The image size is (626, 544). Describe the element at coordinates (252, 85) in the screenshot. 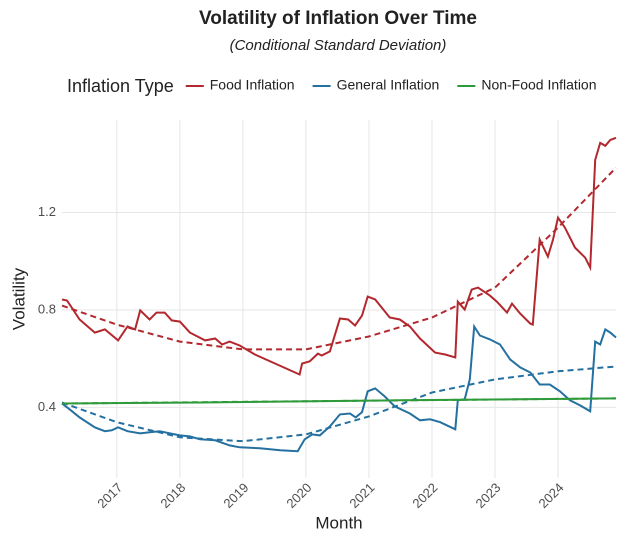

I see `legend-label: Food Inflation` at that location.